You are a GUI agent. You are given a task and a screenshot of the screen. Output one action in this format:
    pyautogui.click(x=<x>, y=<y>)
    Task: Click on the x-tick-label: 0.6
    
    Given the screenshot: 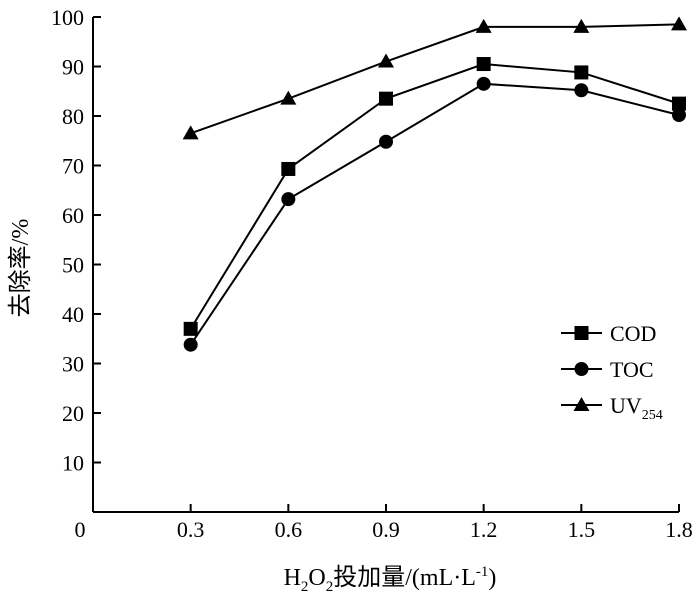 What is the action you would take?
    pyautogui.click(x=289, y=529)
    